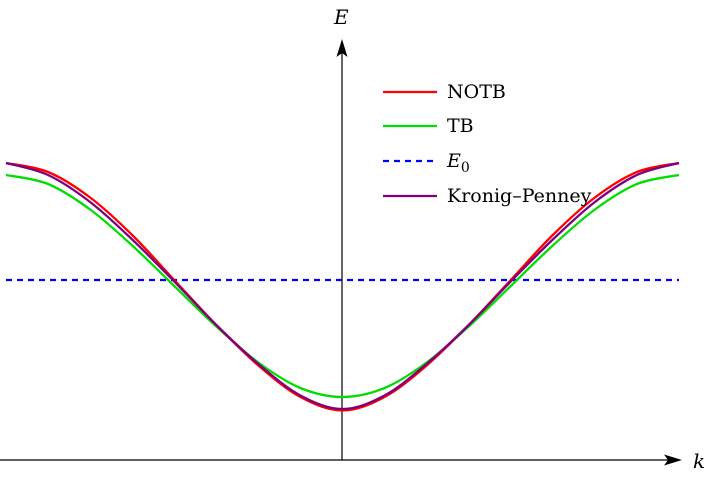 The height and width of the screenshot is (477, 705). Describe the element at coordinates (341, 17) in the screenshot. I see `y-axis-label: E` at that location.